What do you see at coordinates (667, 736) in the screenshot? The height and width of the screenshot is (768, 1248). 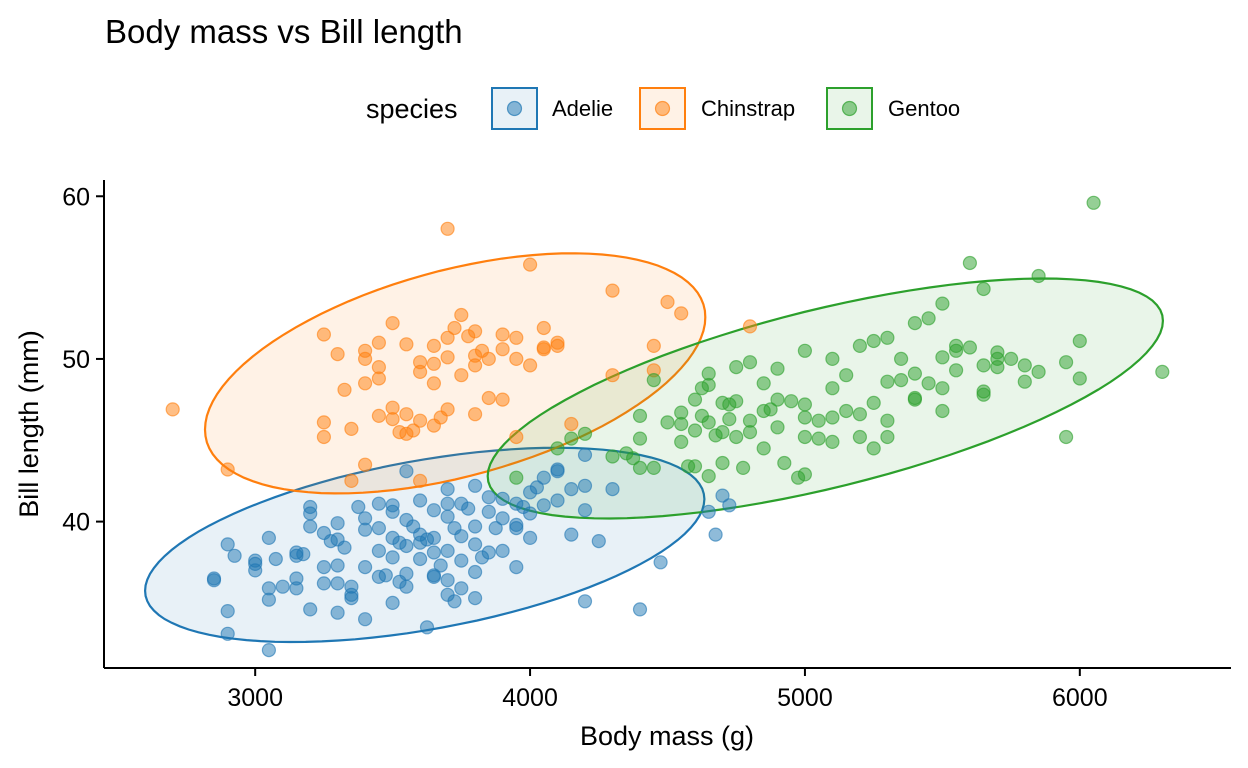 I see `x-axis-title: Body mass (g)` at bounding box center [667, 736].